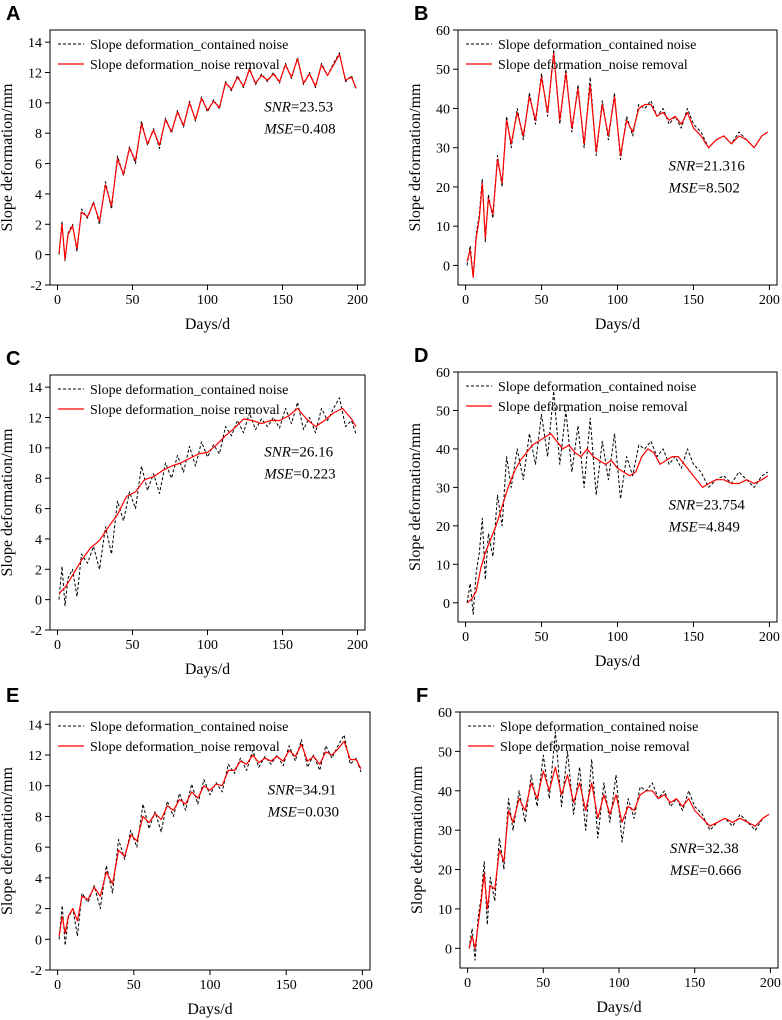  I want to click on stats-annotation: SNR=21.316 MSE=8.502, so click(707, 177).